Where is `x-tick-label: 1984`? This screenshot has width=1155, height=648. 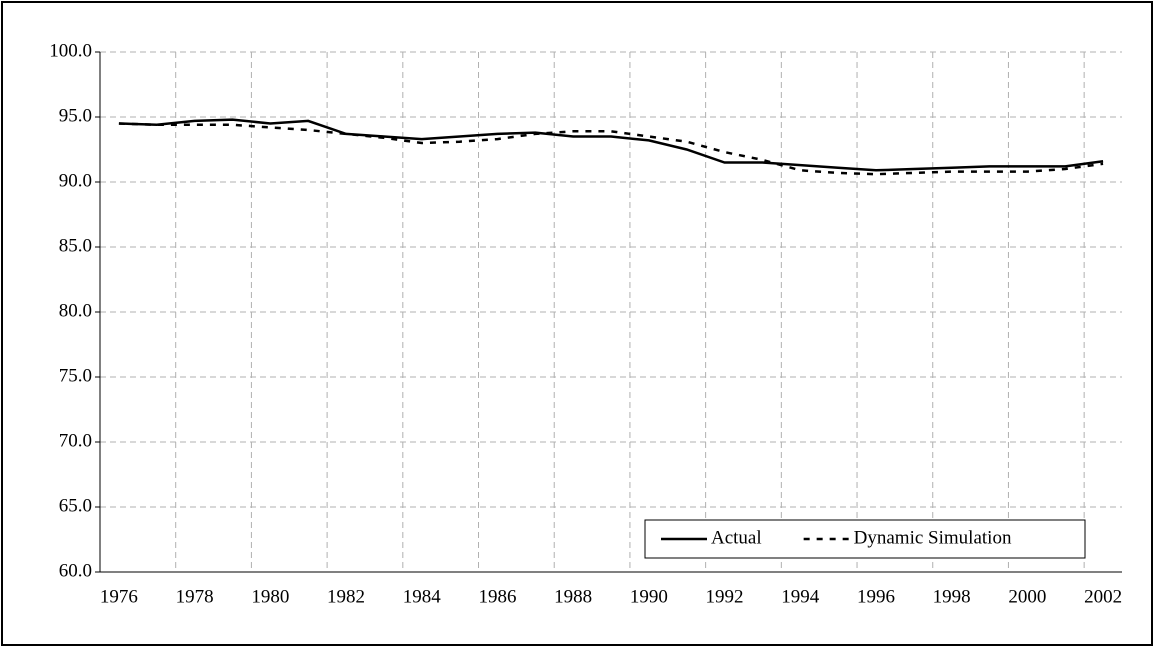
x-tick-label: 1984 is located at coordinates (422, 596).